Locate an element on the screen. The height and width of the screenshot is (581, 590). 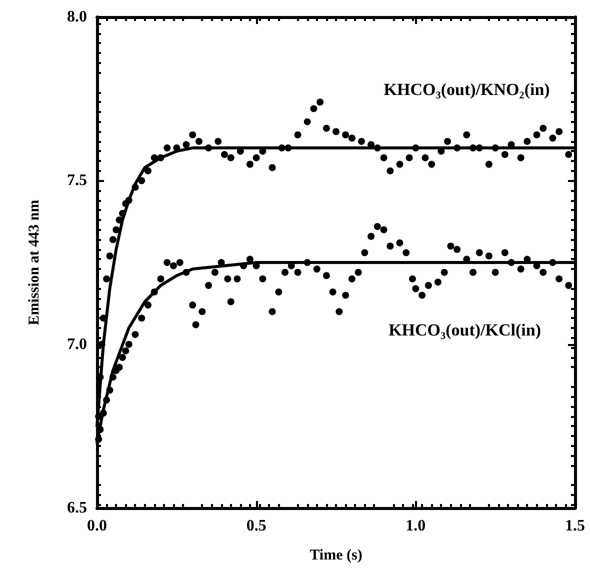
x-tick-label: 0.5 is located at coordinates (256, 526).